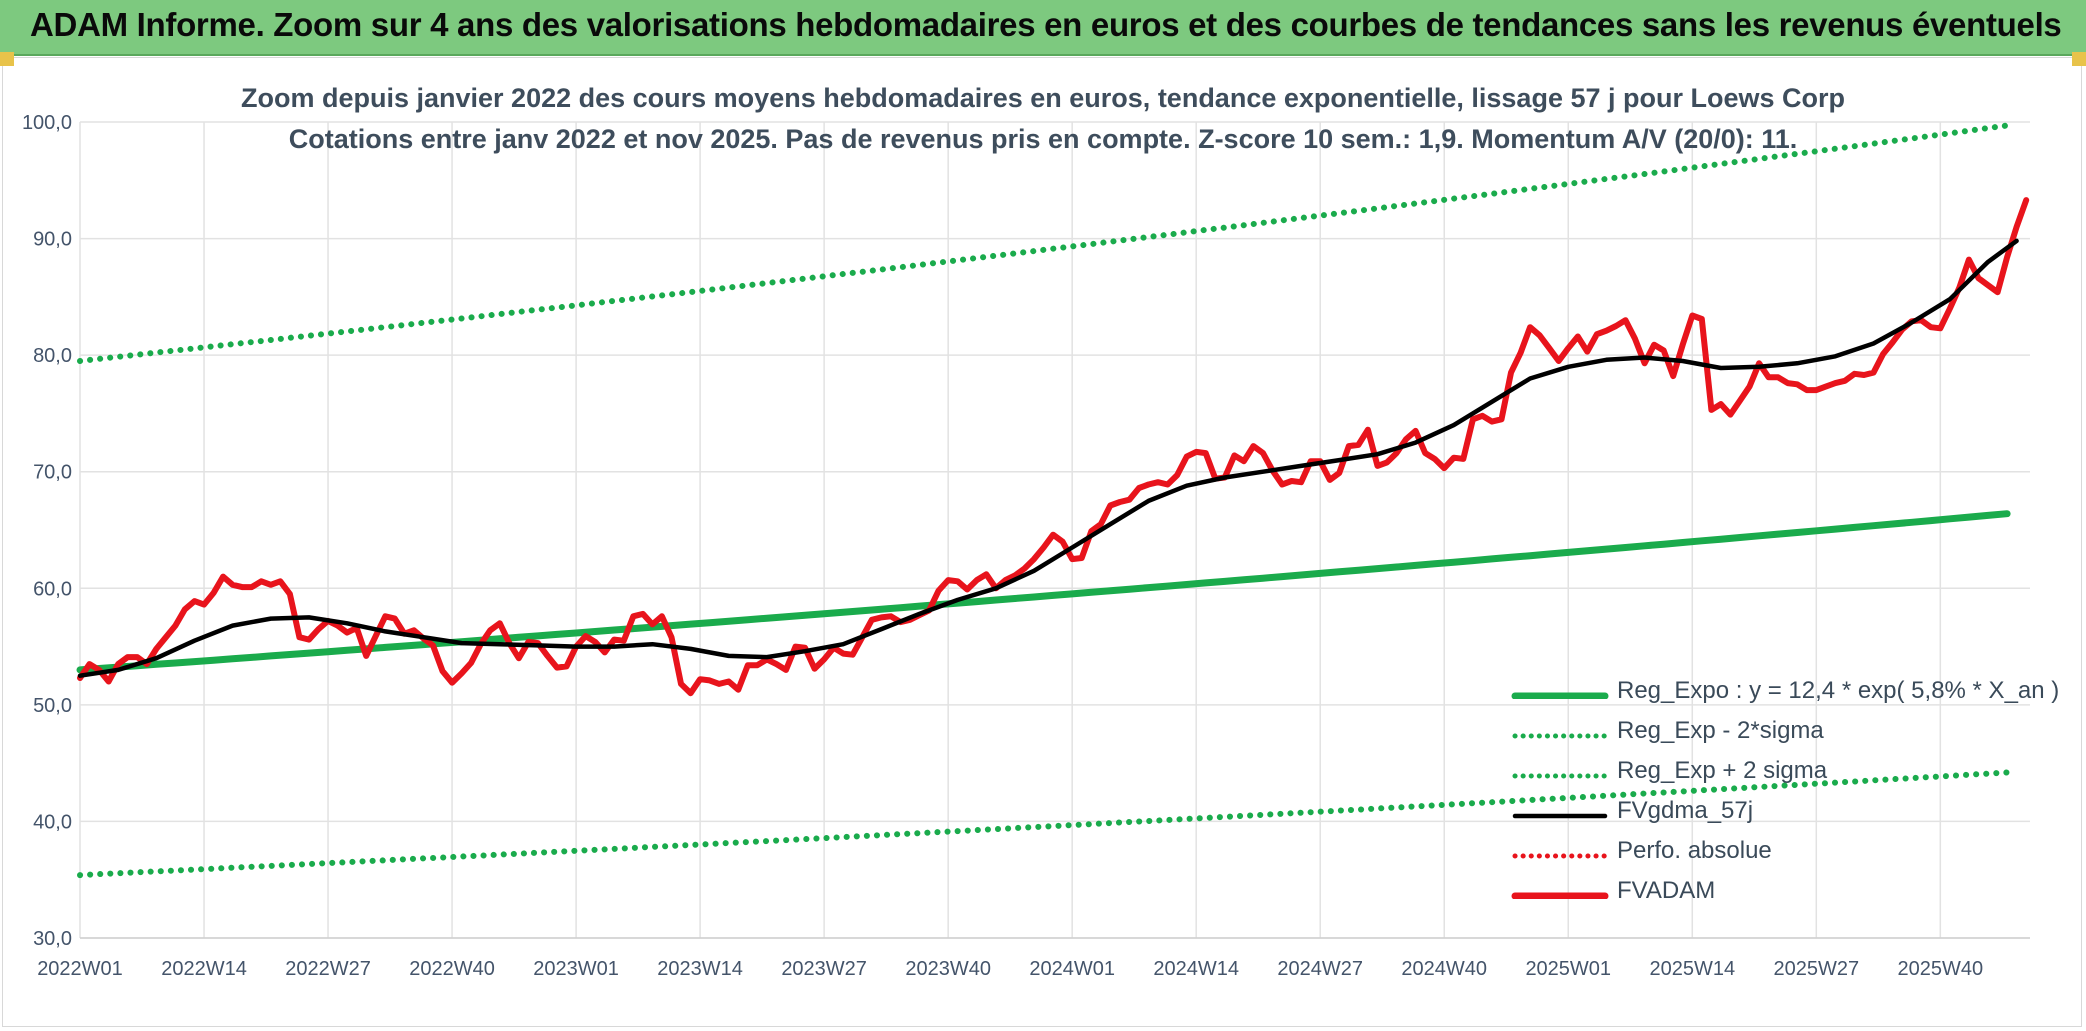  What do you see at coordinates (328, 969) in the screenshot?
I see `x-tick-label: 2022W27` at bounding box center [328, 969].